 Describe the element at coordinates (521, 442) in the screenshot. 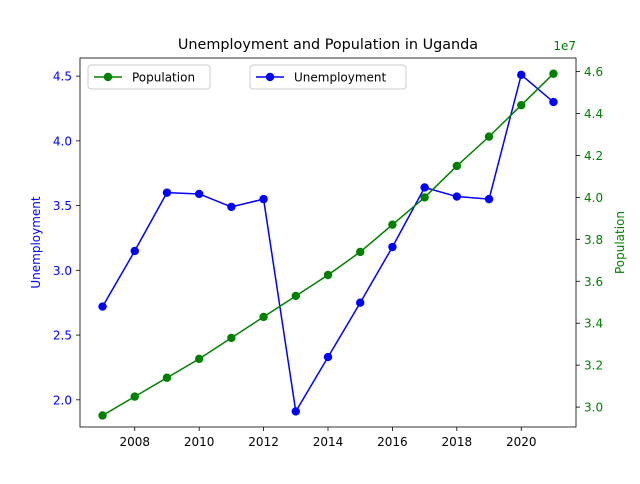

I see `x-tick-label: 2020` at that location.